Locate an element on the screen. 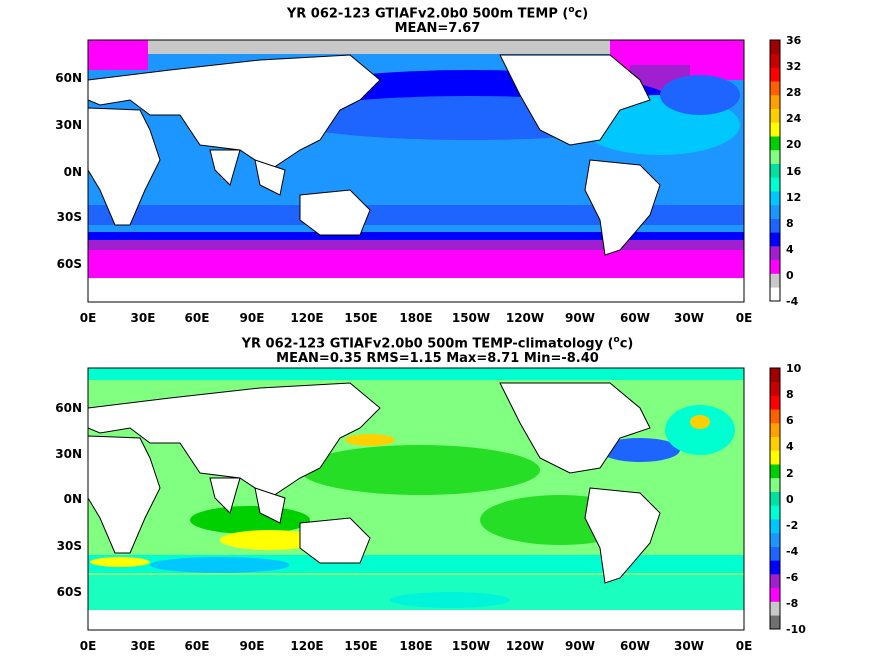 The height and width of the screenshot is (656, 875). panel1-xlabel: 120E is located at coordinates (306, 318).